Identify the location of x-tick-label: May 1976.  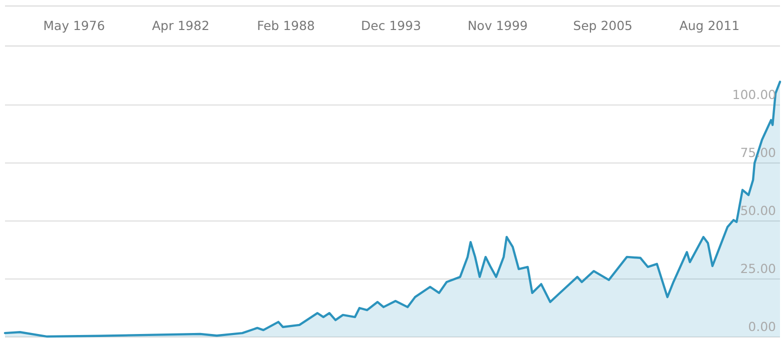
(74, 25).